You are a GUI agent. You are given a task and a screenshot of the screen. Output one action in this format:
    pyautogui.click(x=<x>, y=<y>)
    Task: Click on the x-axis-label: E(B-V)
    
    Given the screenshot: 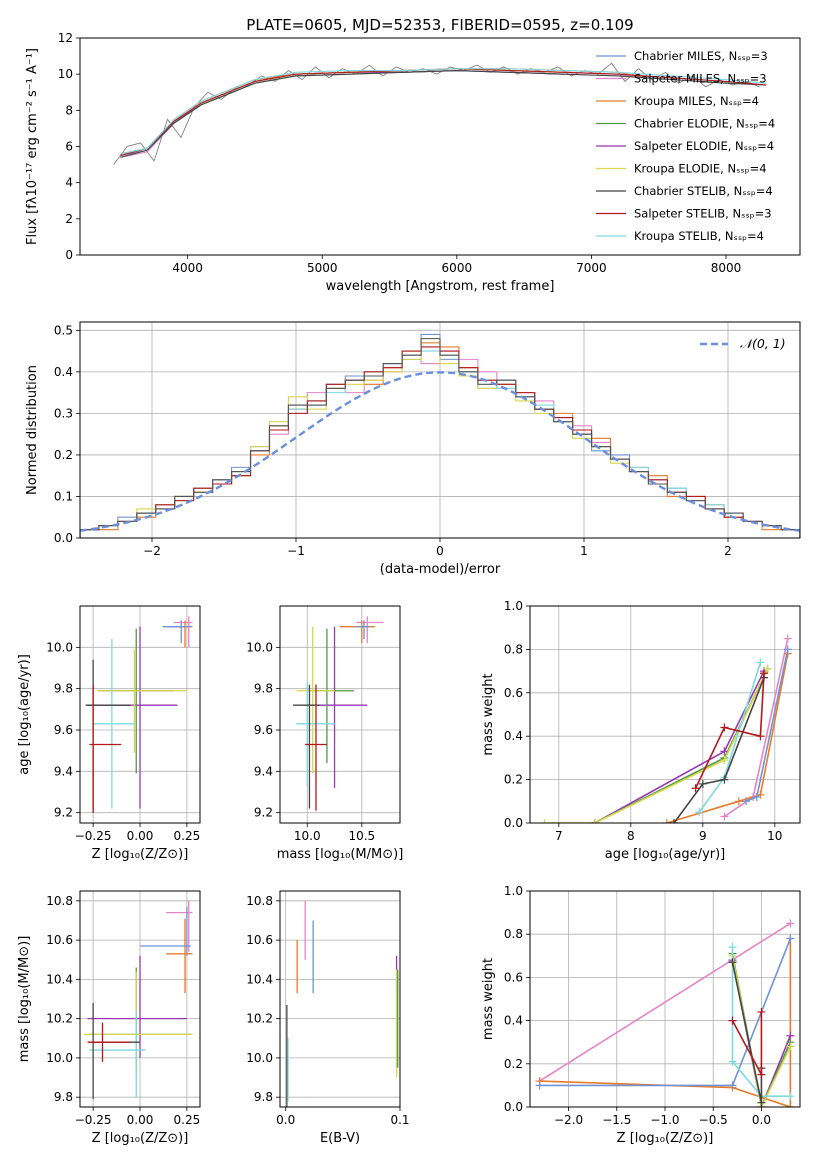 What is the action you would take?
    pyautogui.click(x=340, y=1138)
    